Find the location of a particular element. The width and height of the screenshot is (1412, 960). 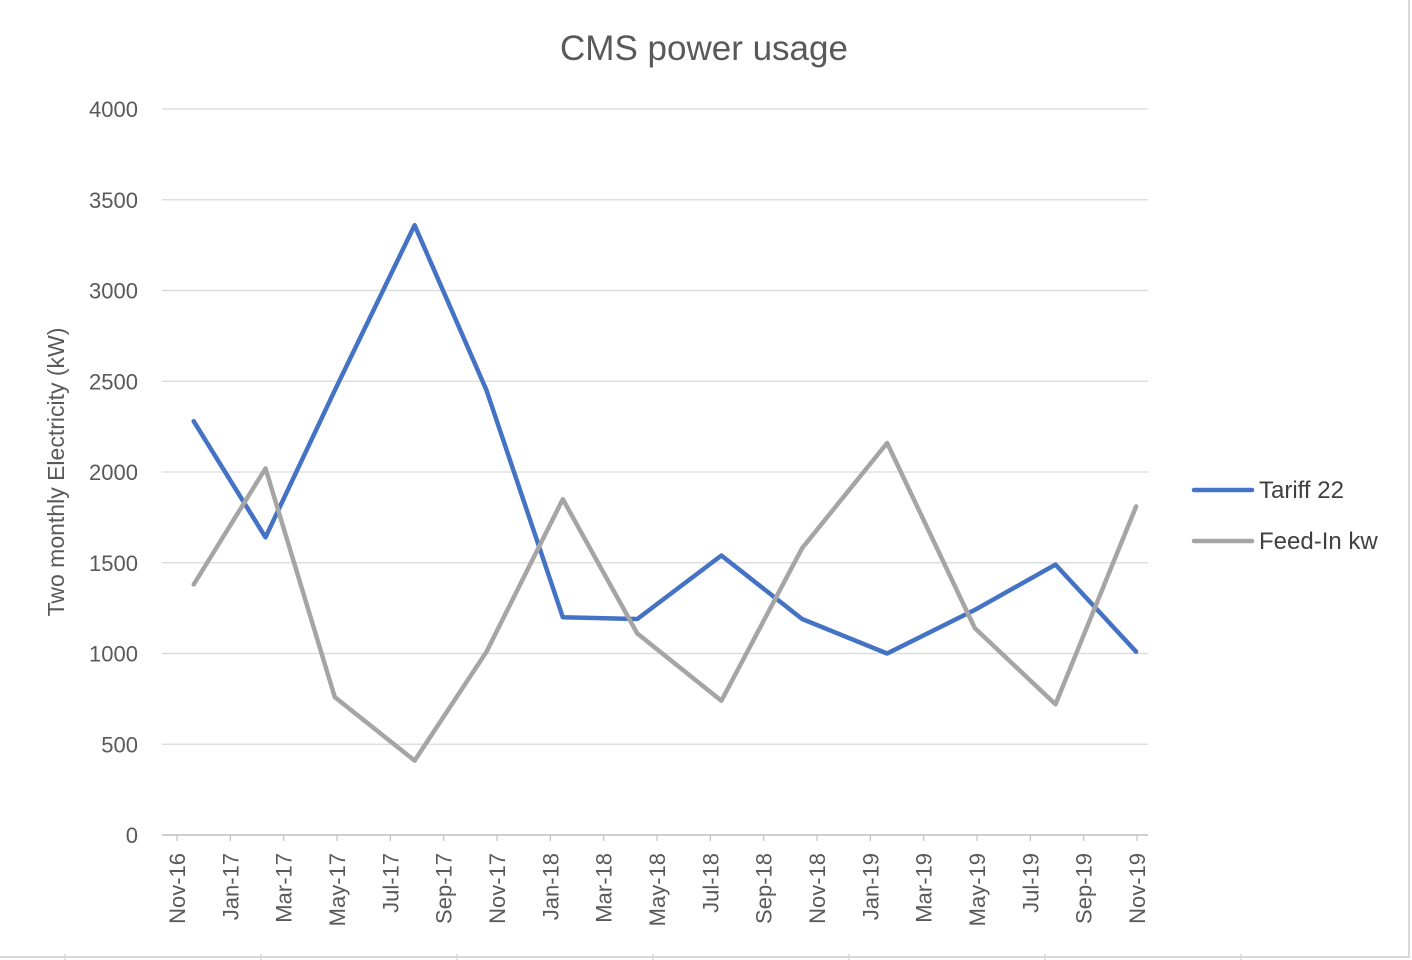

x-tick-label: Sep-19 is located at coordinates (1084, 888).